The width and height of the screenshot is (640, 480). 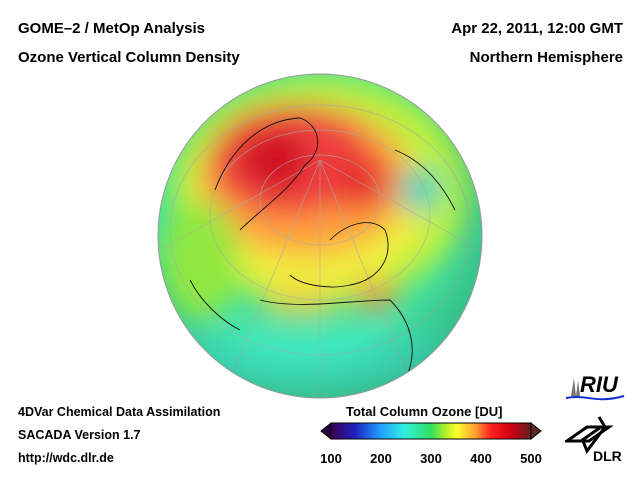 I want to click on title-quantity: Ozone Vertical Column Density, so click(x=129, y=57).